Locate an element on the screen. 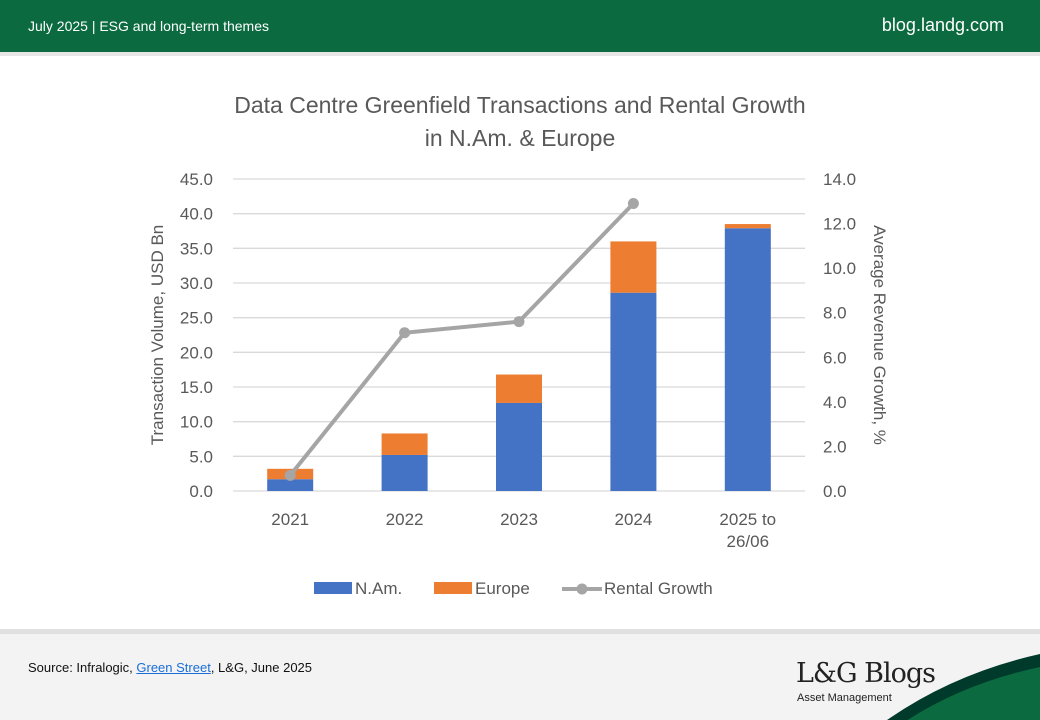 The width and height of the screenshot is (1040, 720). y-tick-label: 35.0 is located at coordinates (196, 248).